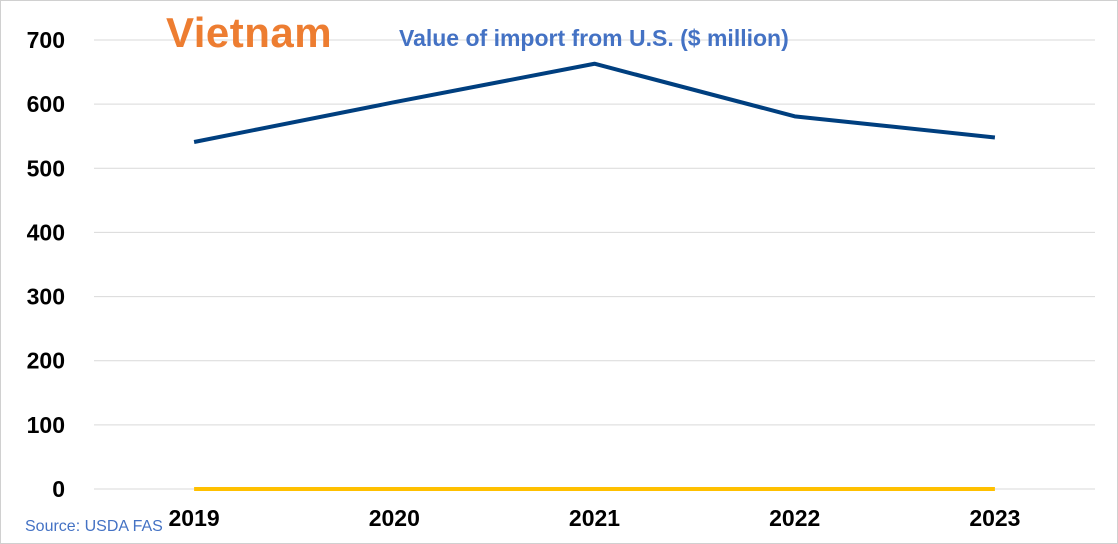  Describe the element at coordinates (249, 32) in the screenshot. I see `chart-title-country: Vietnam` at that location.